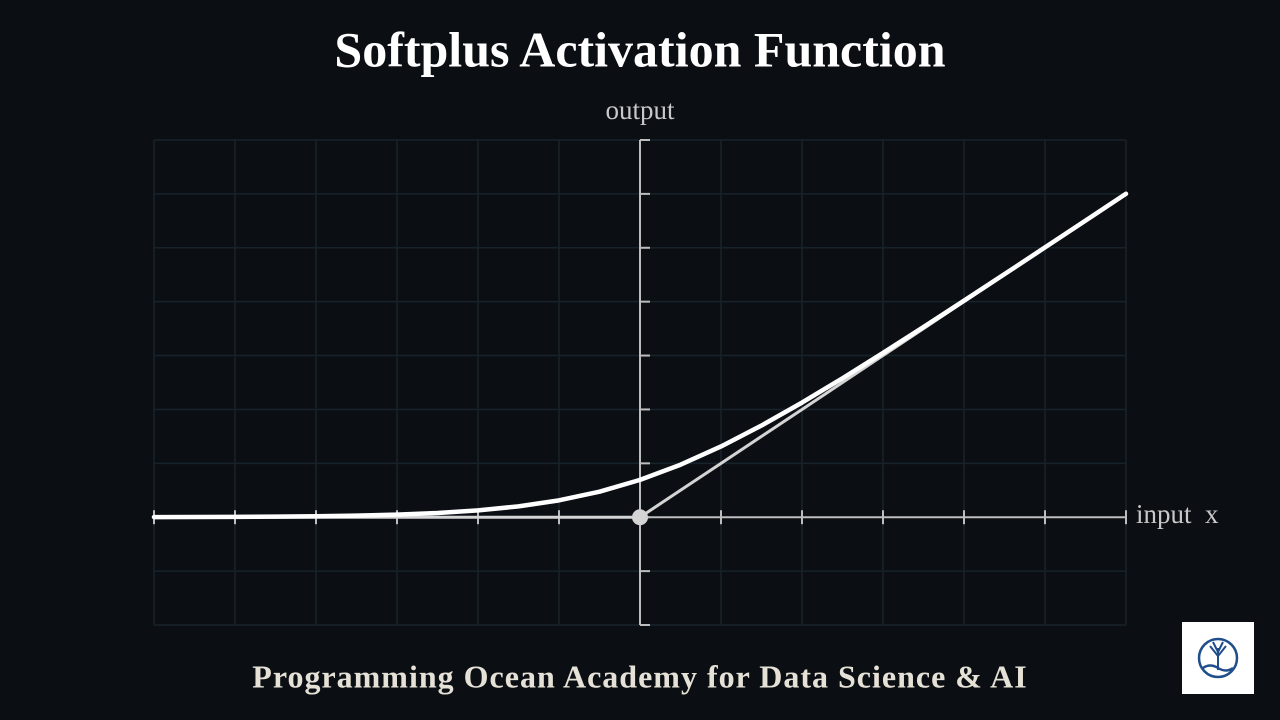 This screenshot has width=1280, height=720. I want to click on logo, so click(1218, 658).